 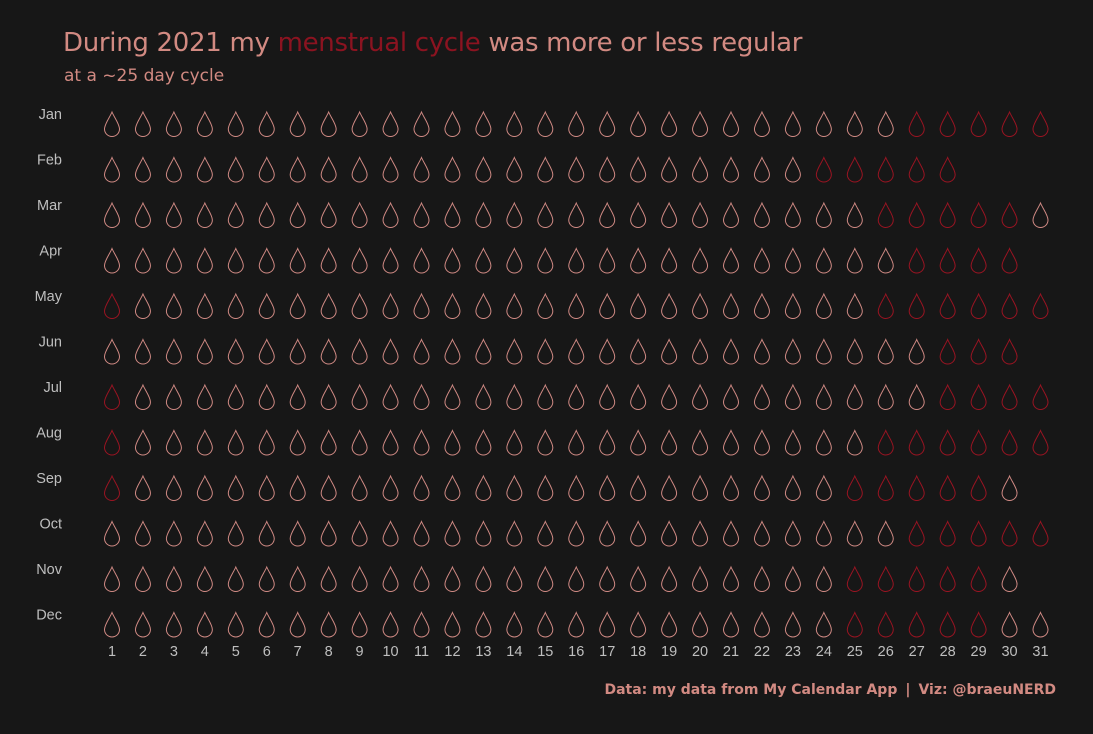 What do you see at coordinates (144, 76) in the screenshot?
I see `chart-subtitle: at a ~25 day cycle` at bounding box center [144, 76].